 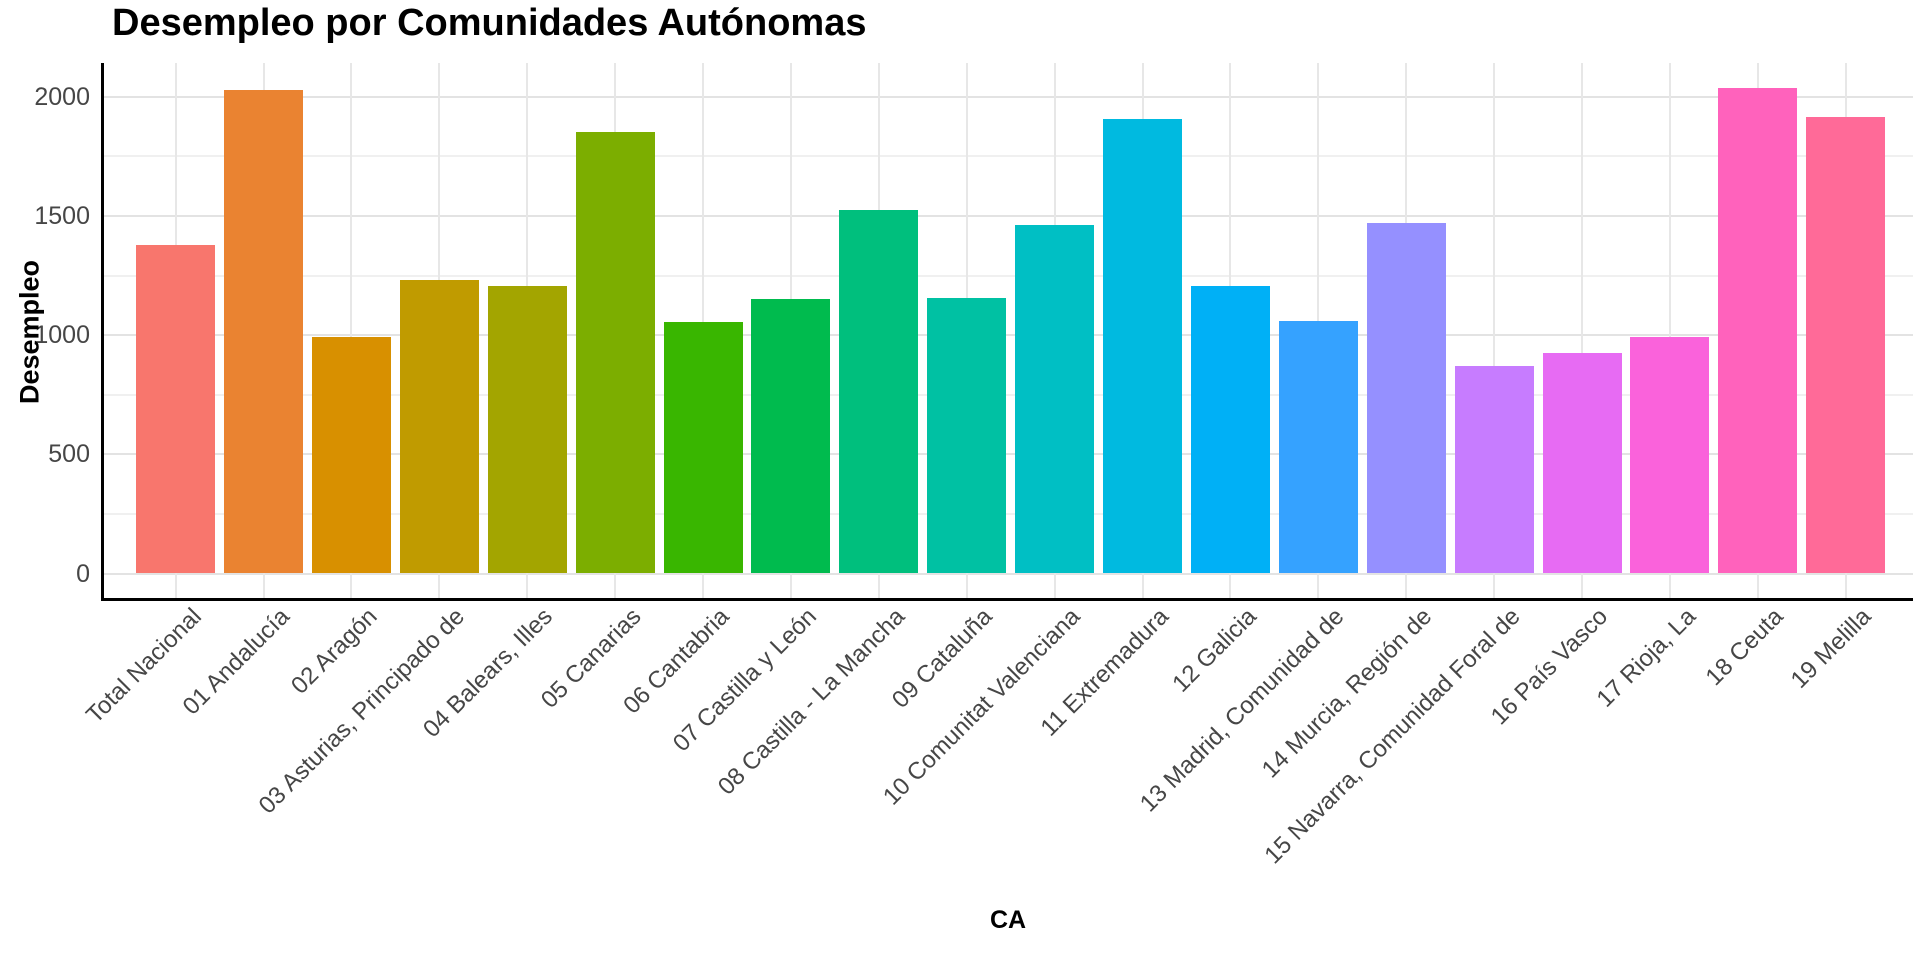 I want to click on y-tick-label-1500: 1500, so click(x=62, y=215).